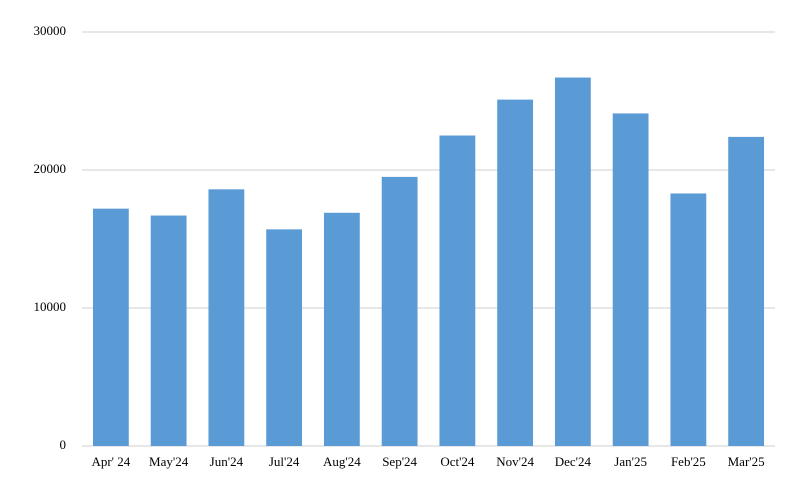 The width and height of the screenshot is (800, 500). Describe the element at coordinates (342, 461) in the screenshot. I see `x-tick-label: Aug'24` at that location.